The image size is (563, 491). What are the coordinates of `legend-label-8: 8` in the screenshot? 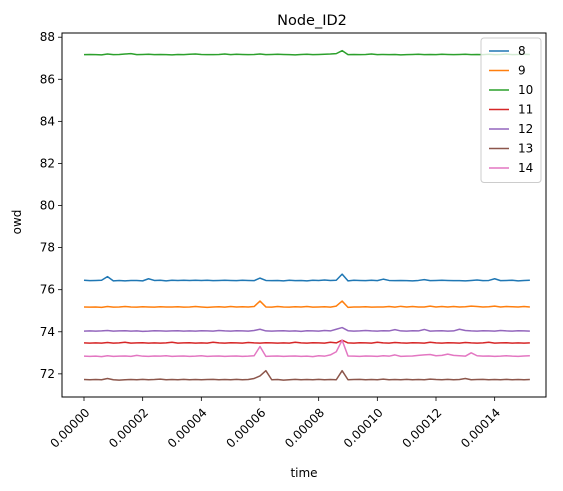 It's located at (522, 51).